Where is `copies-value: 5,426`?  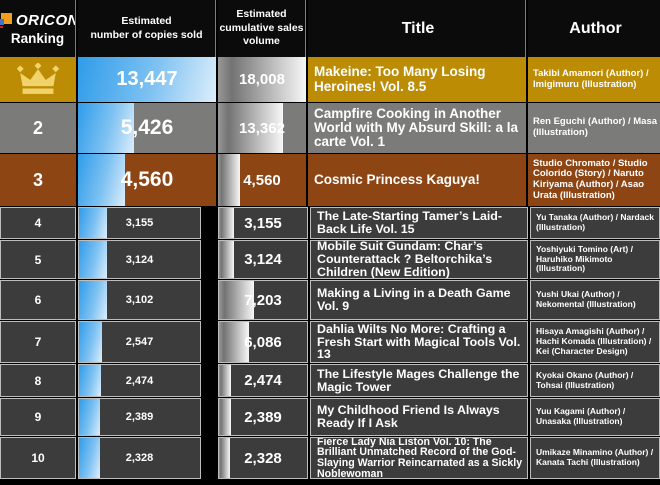 copies-value: 5,426 is located at coordinates (147, 127).